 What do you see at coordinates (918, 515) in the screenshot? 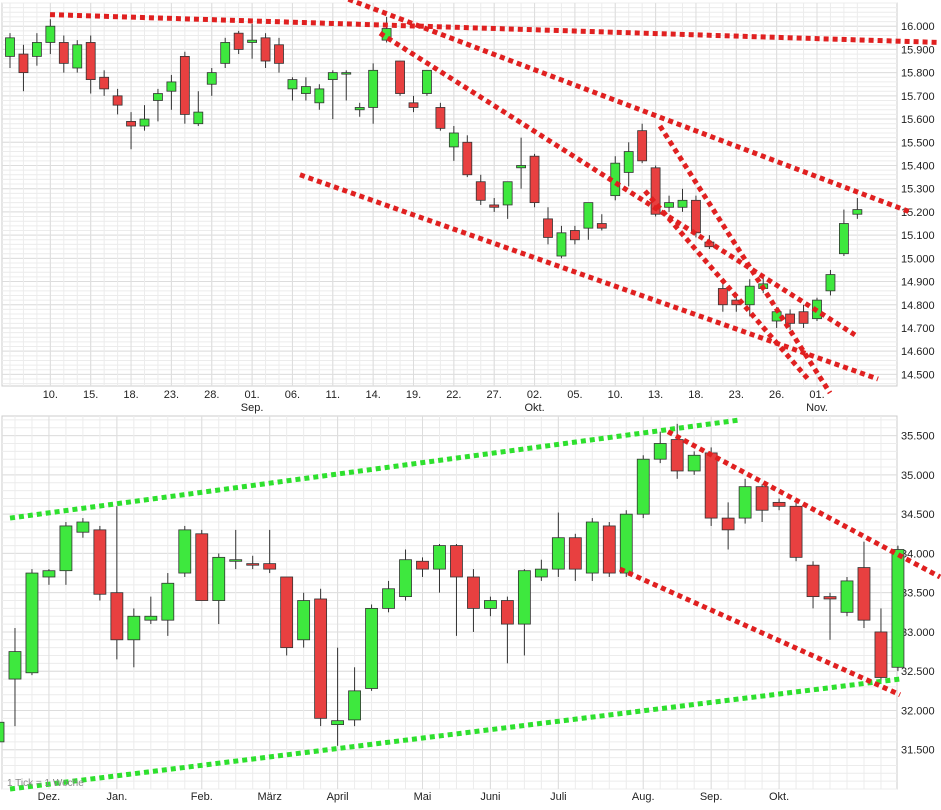
I see `y-tick-label: 34.500` at bounding box center [918, 515].